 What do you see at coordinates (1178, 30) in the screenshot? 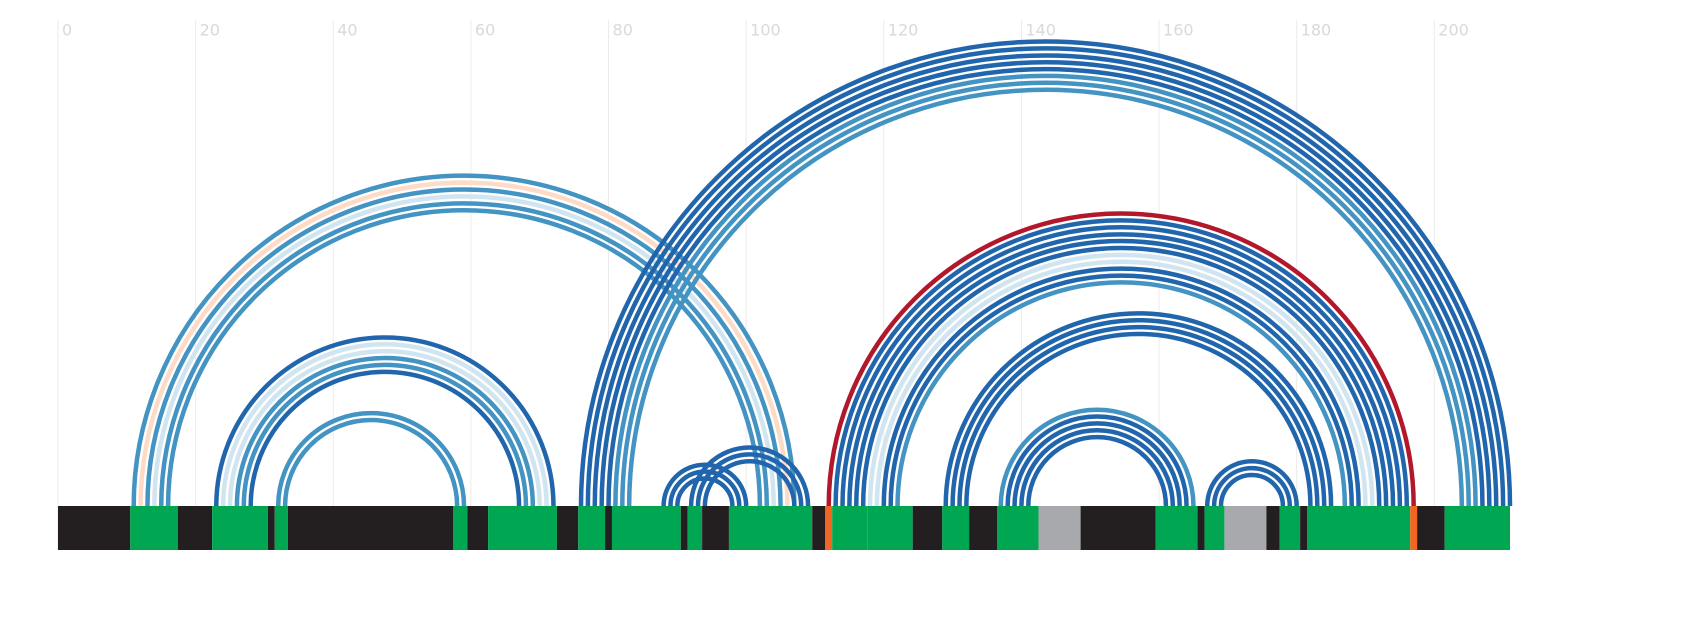
I see `x-tick-label: 160` at bounding box center [1178, 30].